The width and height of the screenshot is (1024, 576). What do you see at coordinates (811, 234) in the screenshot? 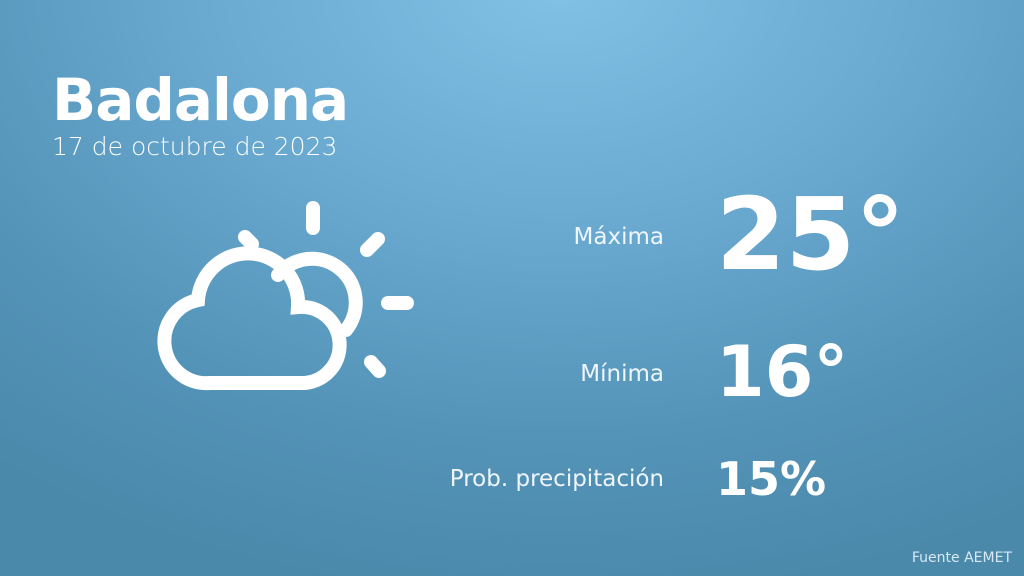
I see `max-temp-value: 25°` at bounding box center [811, 234].